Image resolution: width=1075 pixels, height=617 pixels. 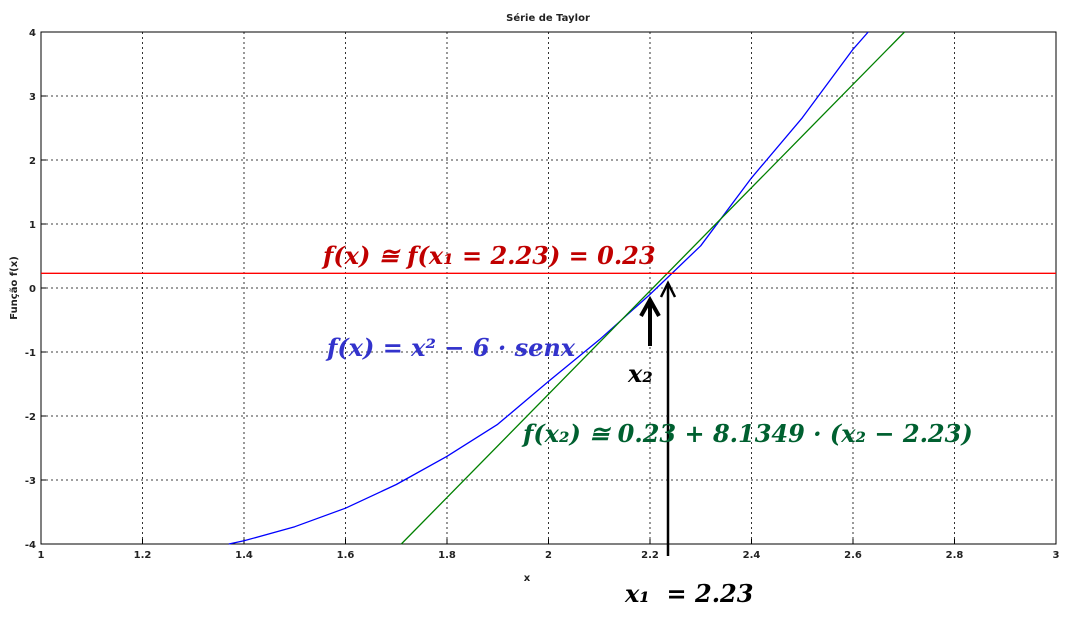 What do you see at coordinates (143, 555) in the screenshot?
I see `x-tick-label: 1.2` at bounding box center [143, 555].